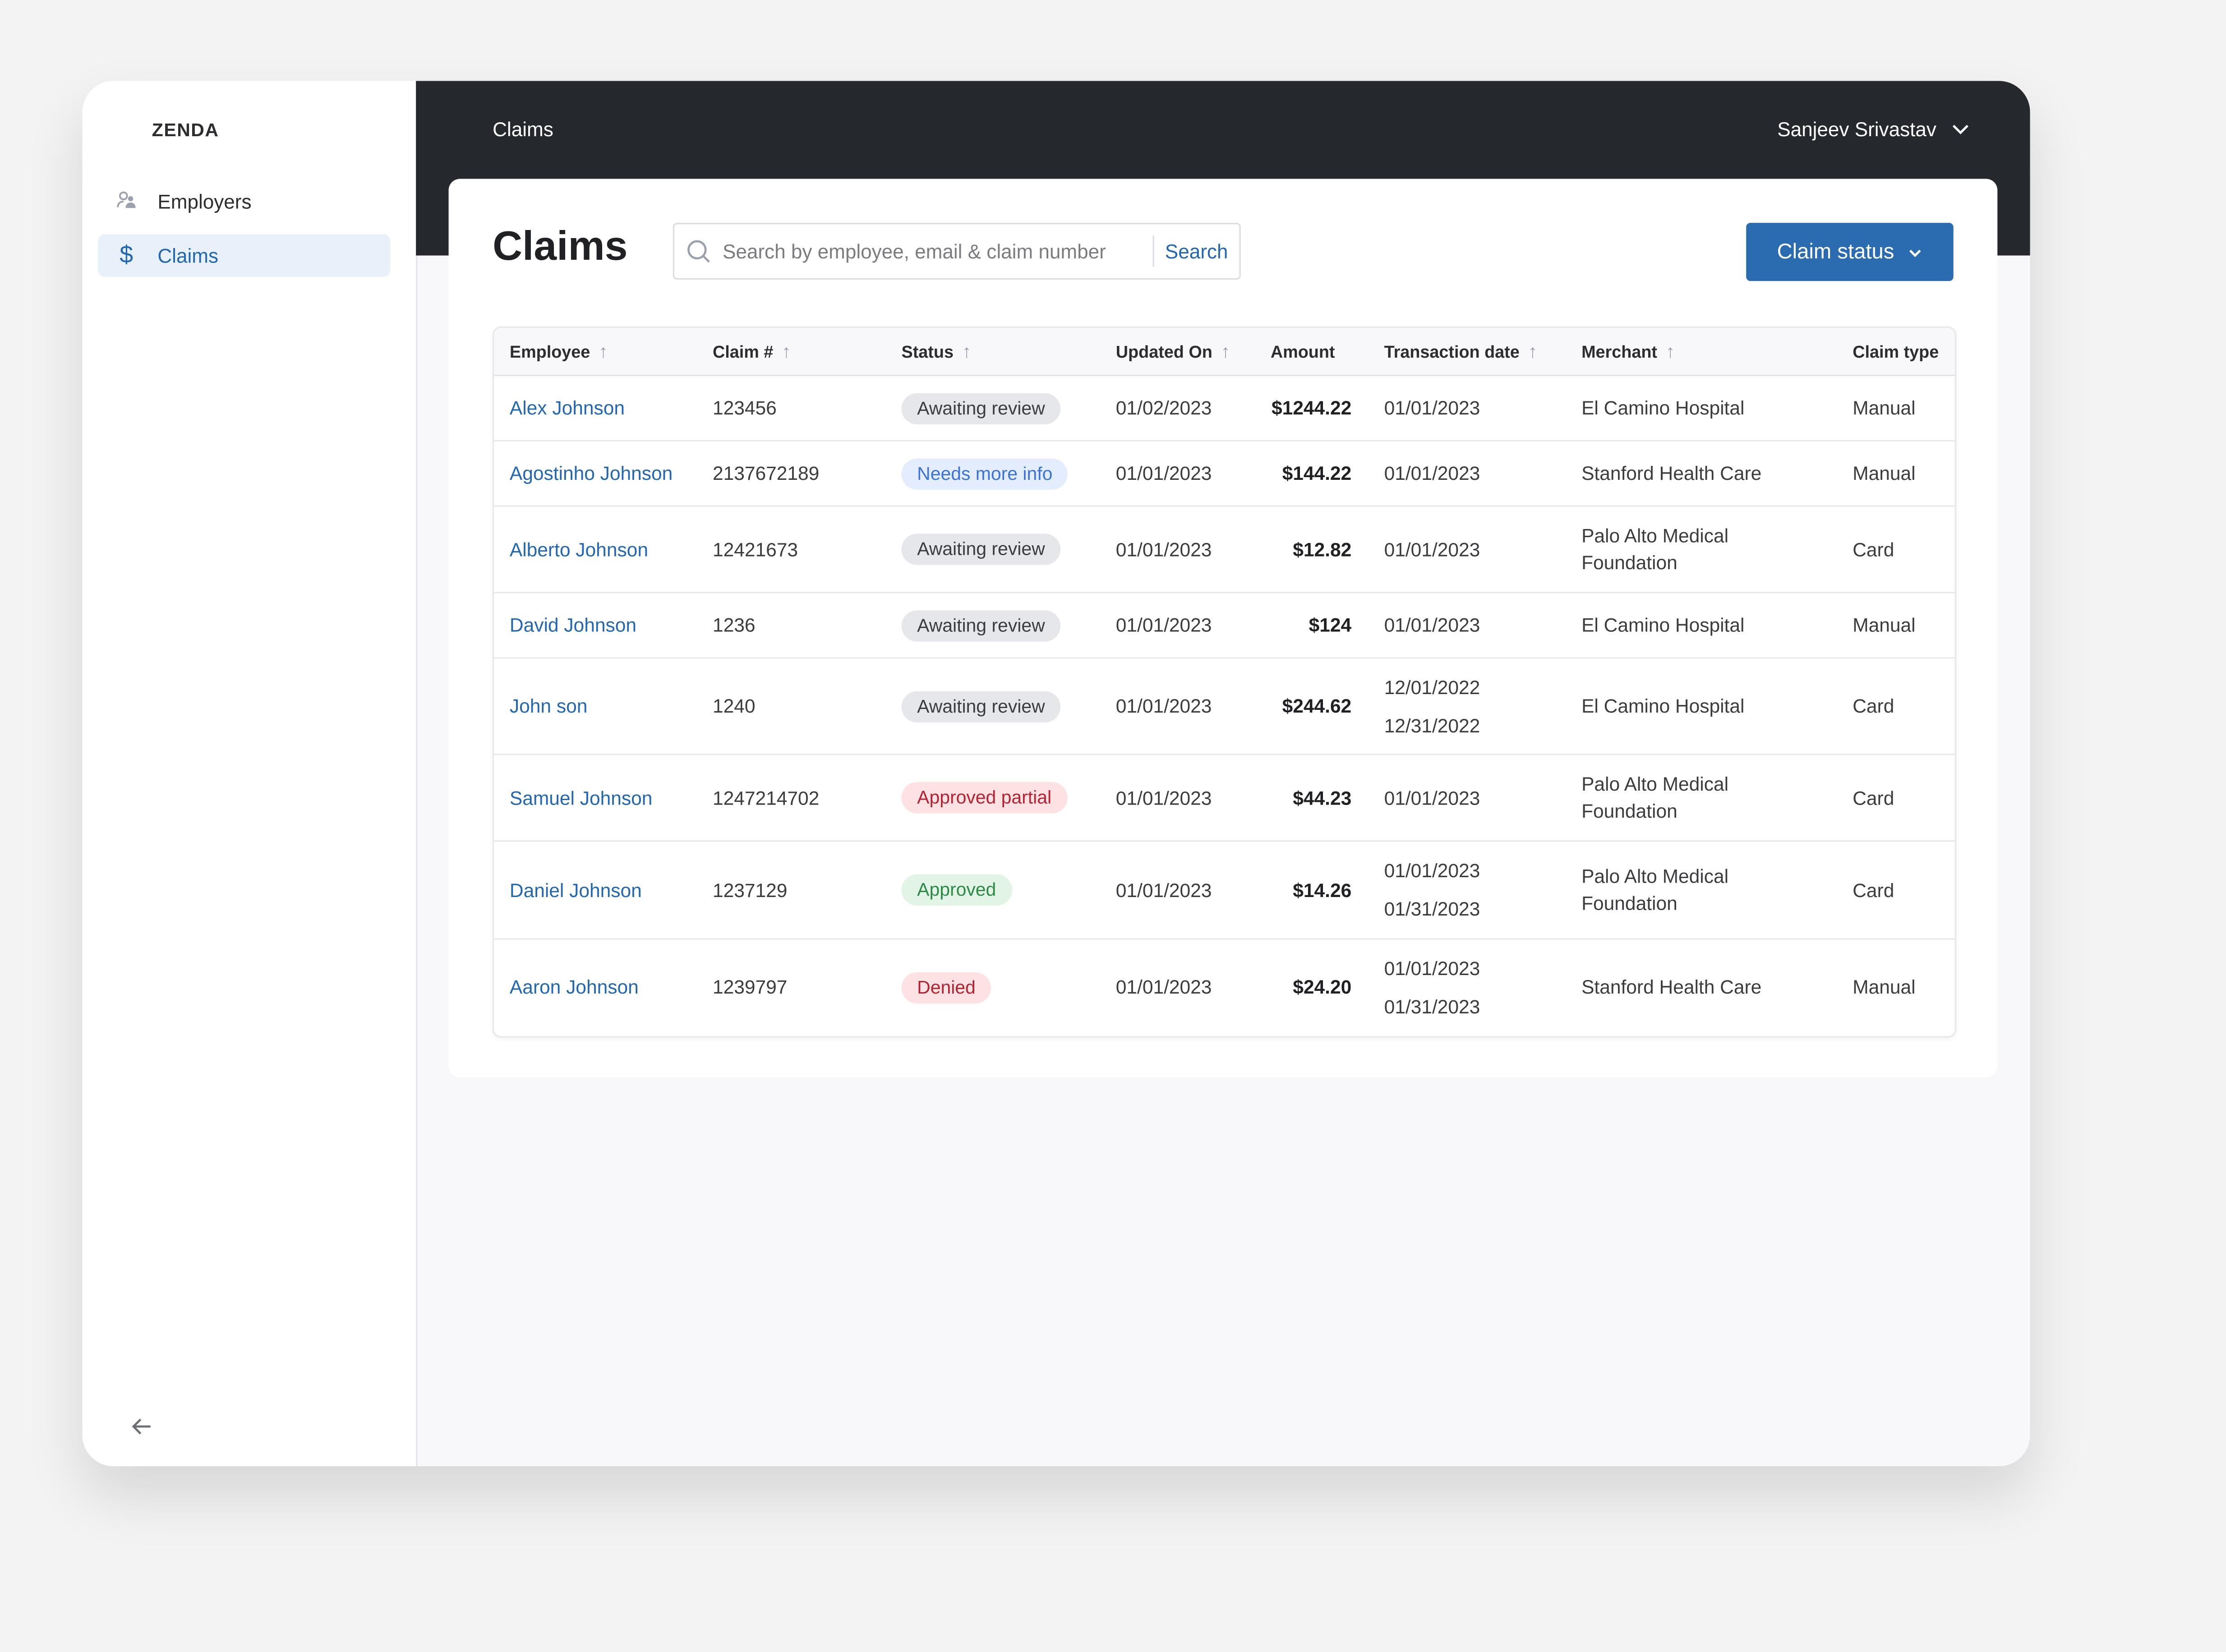  I want to click on search-icon, so click(698, 252).